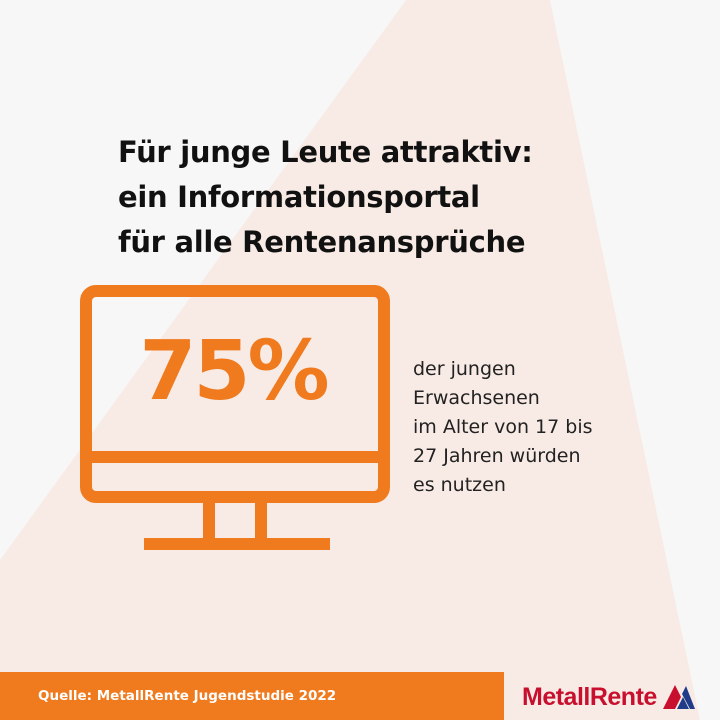 The image size is (720, 720). Describe the element at coordinates (589, 696) in the screenshot. I see `brand-logo-text: MetallRente` at that location.